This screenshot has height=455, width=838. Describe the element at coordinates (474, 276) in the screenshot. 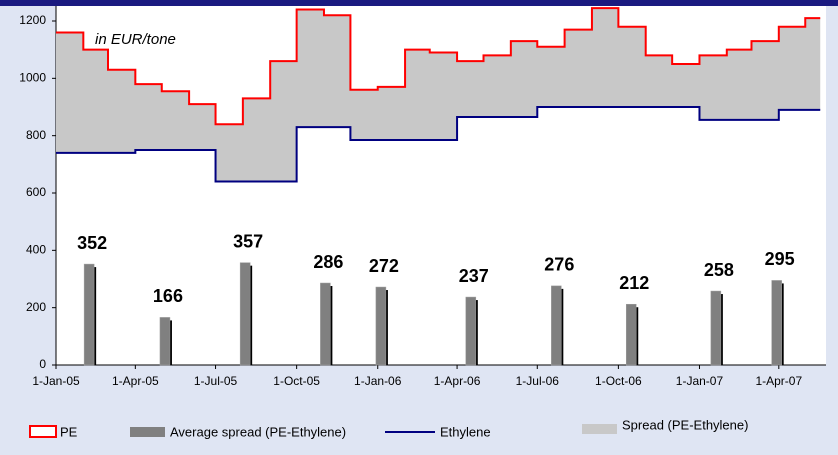

I see `data-label: 237` at that location.